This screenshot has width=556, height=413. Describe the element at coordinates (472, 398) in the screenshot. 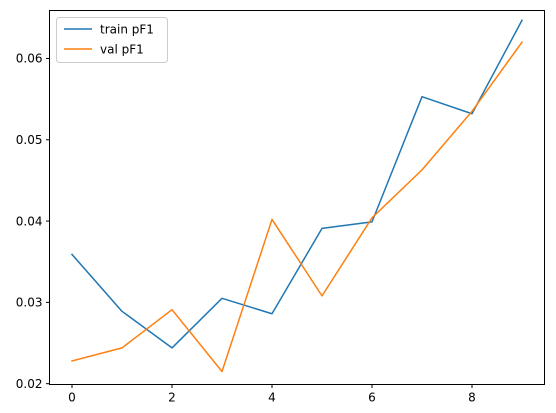

I see `x-tick-label: 8` at that location.